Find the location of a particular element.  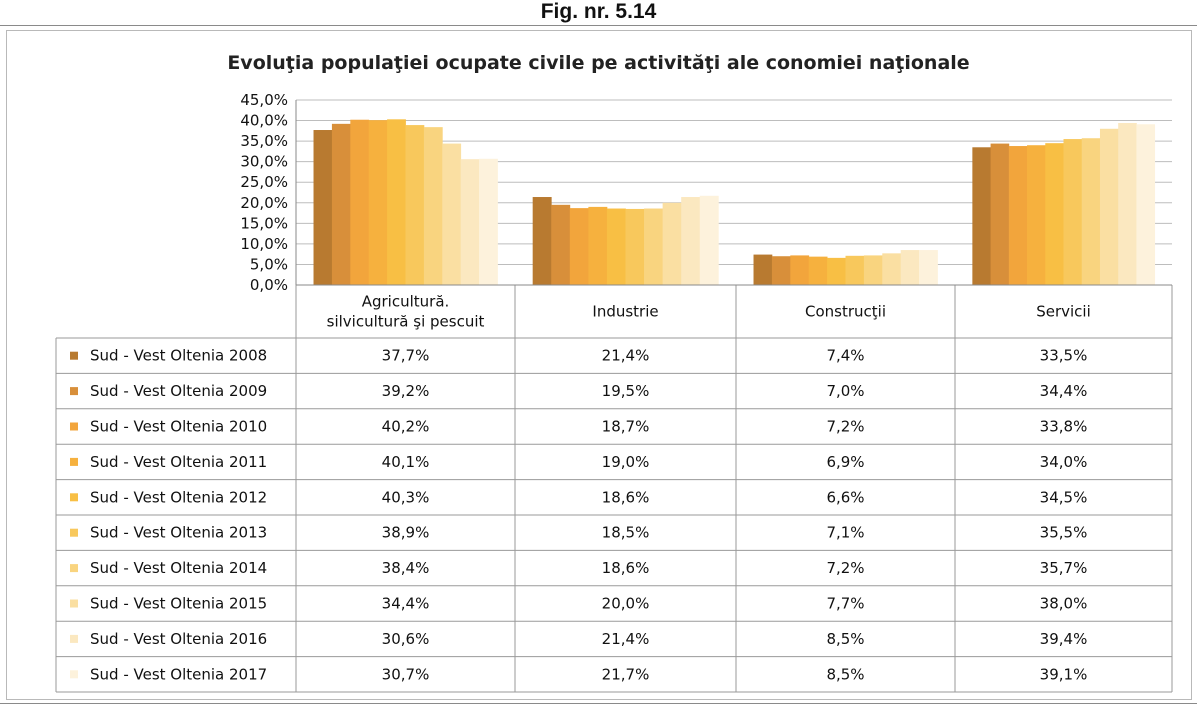

legend-label: Sud - Vest Oltenia 2016 is located at coordinates (178, 639).